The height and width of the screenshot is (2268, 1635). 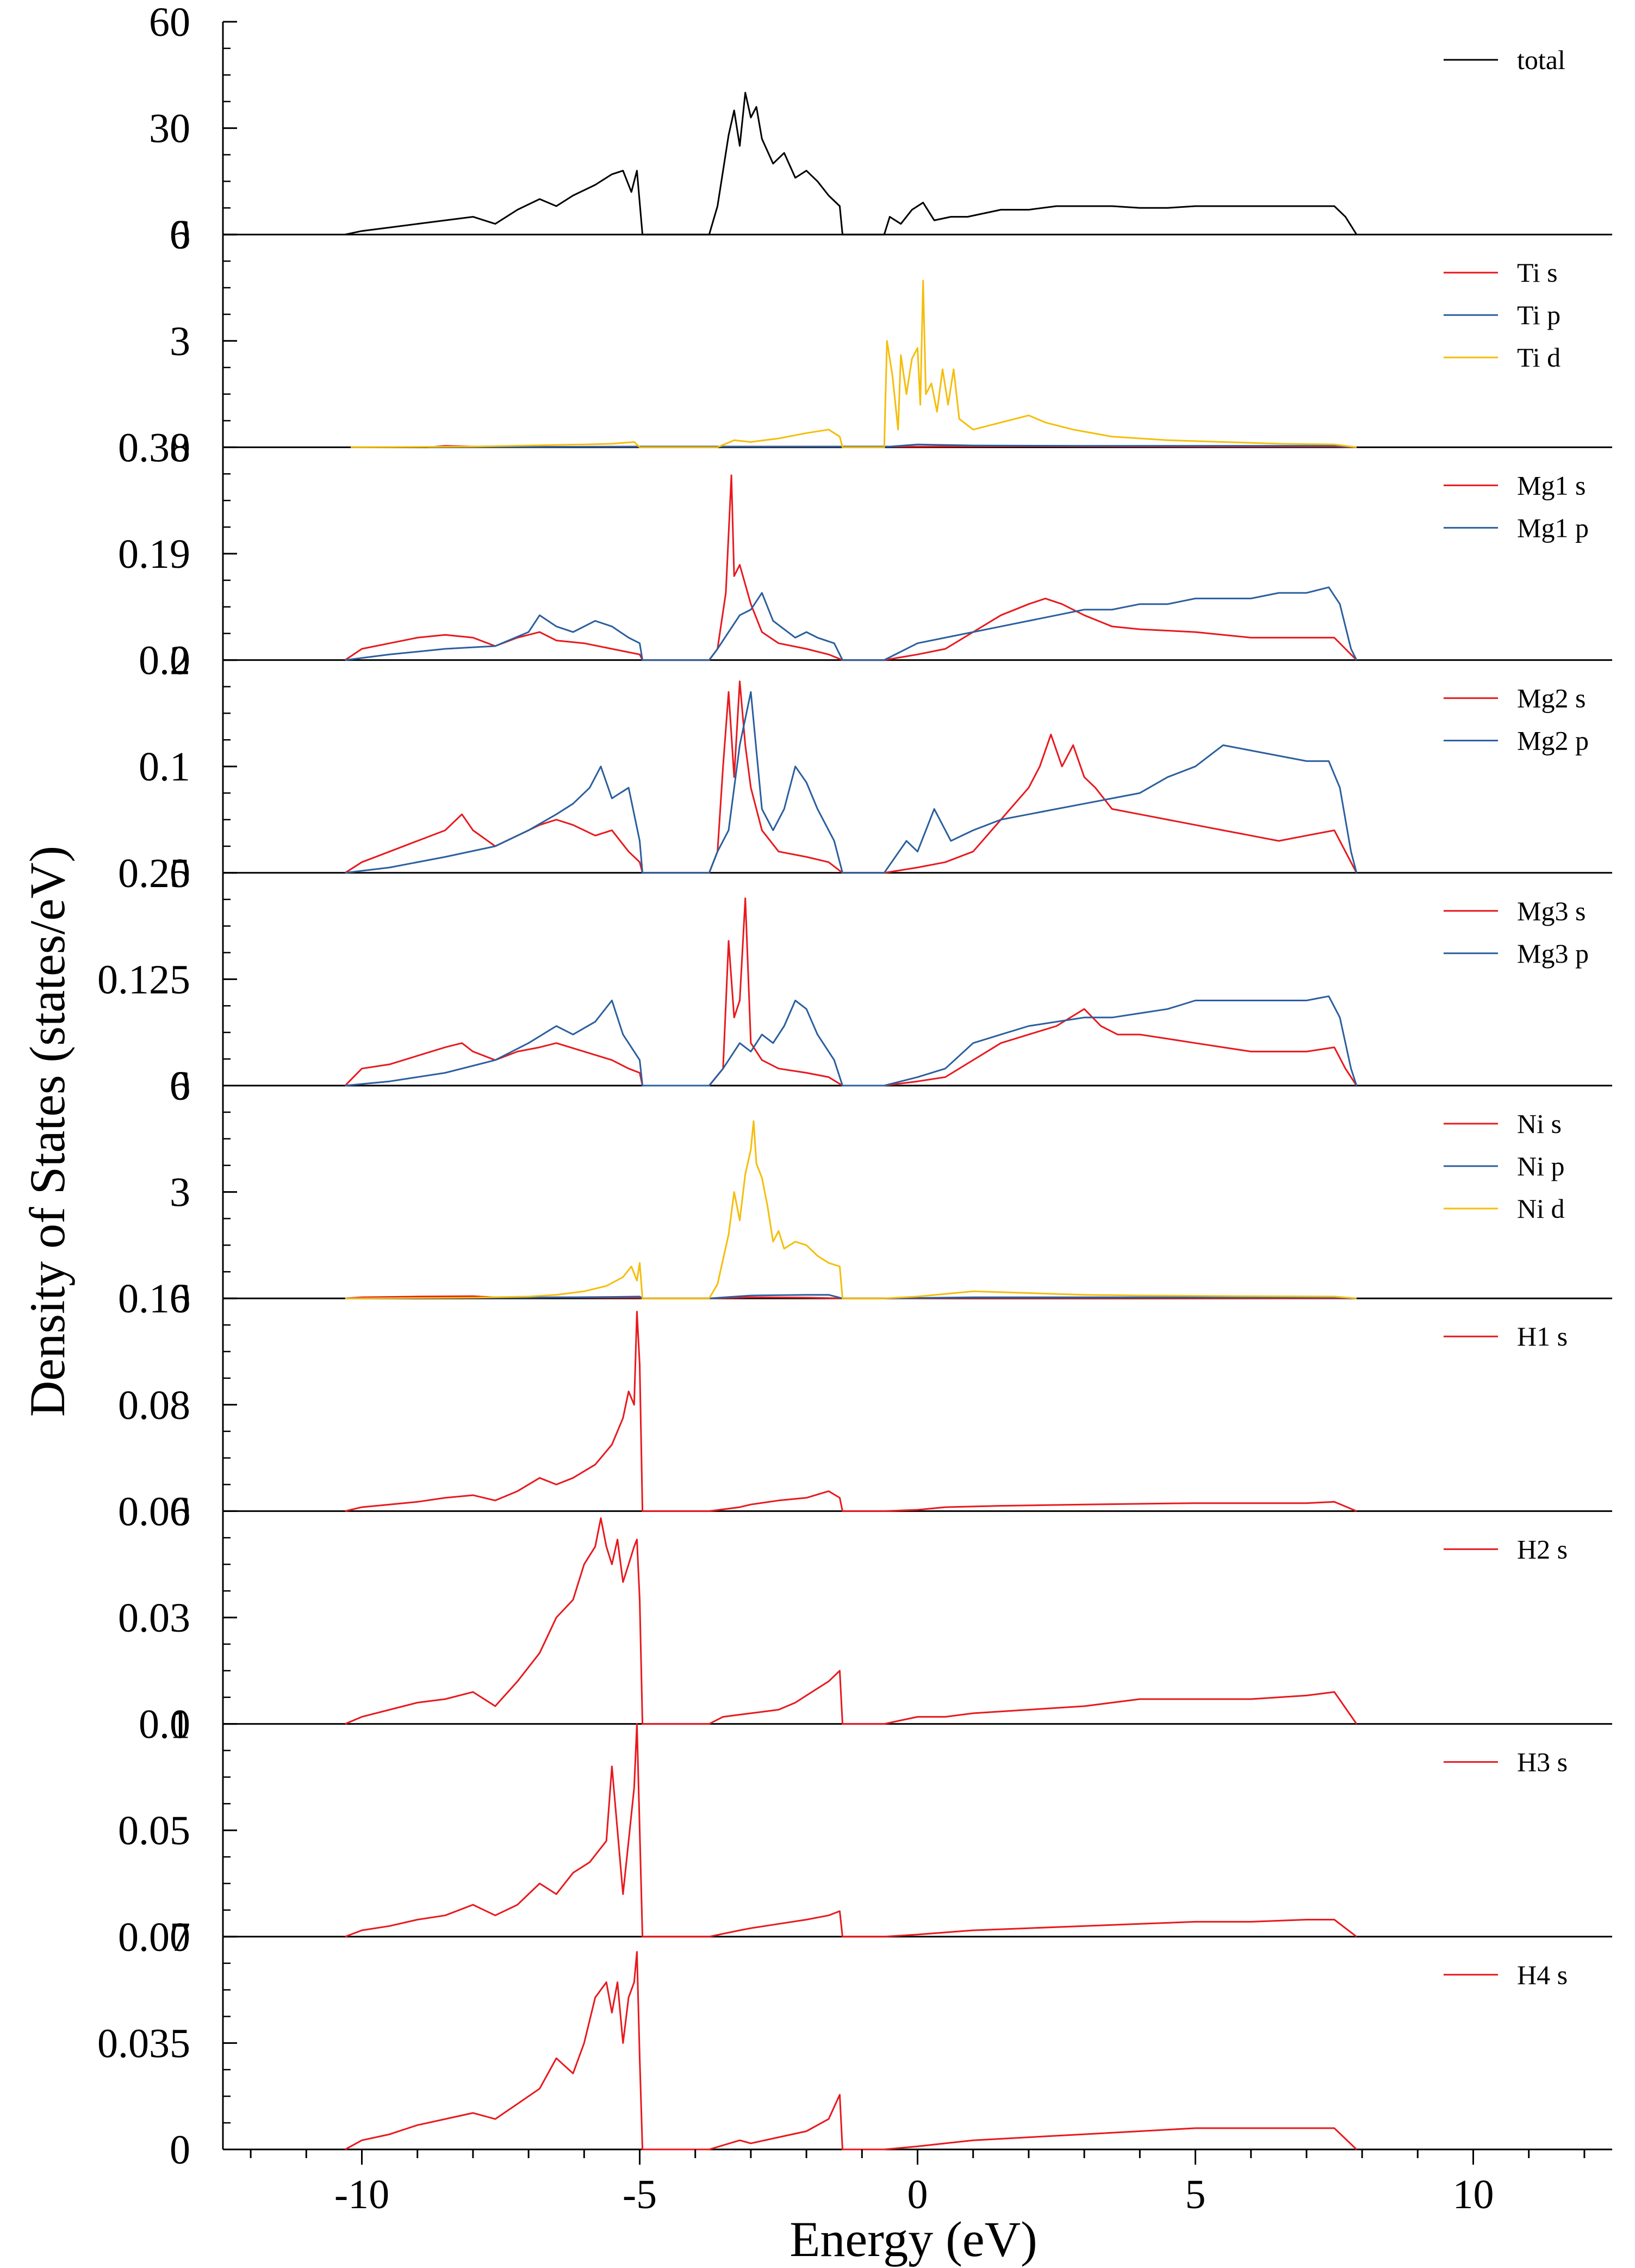 What do you see at coordinates (1539, 315) in the screenshot?
I see `legend-label: Ti p` at bounding box center [1539, 315].